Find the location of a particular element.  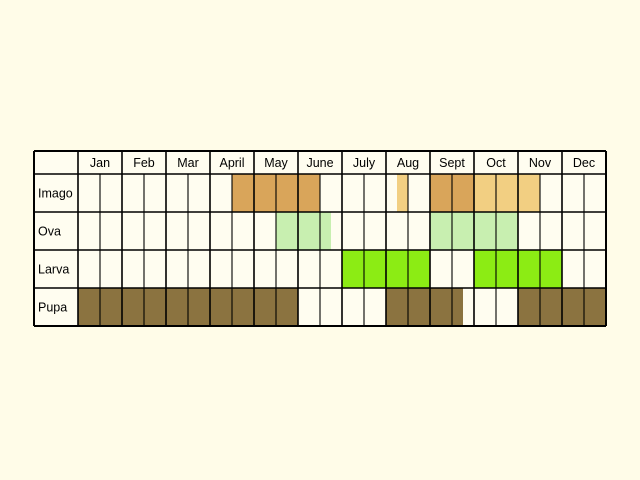

month-label-june: June is located at coordinates (319, 163).